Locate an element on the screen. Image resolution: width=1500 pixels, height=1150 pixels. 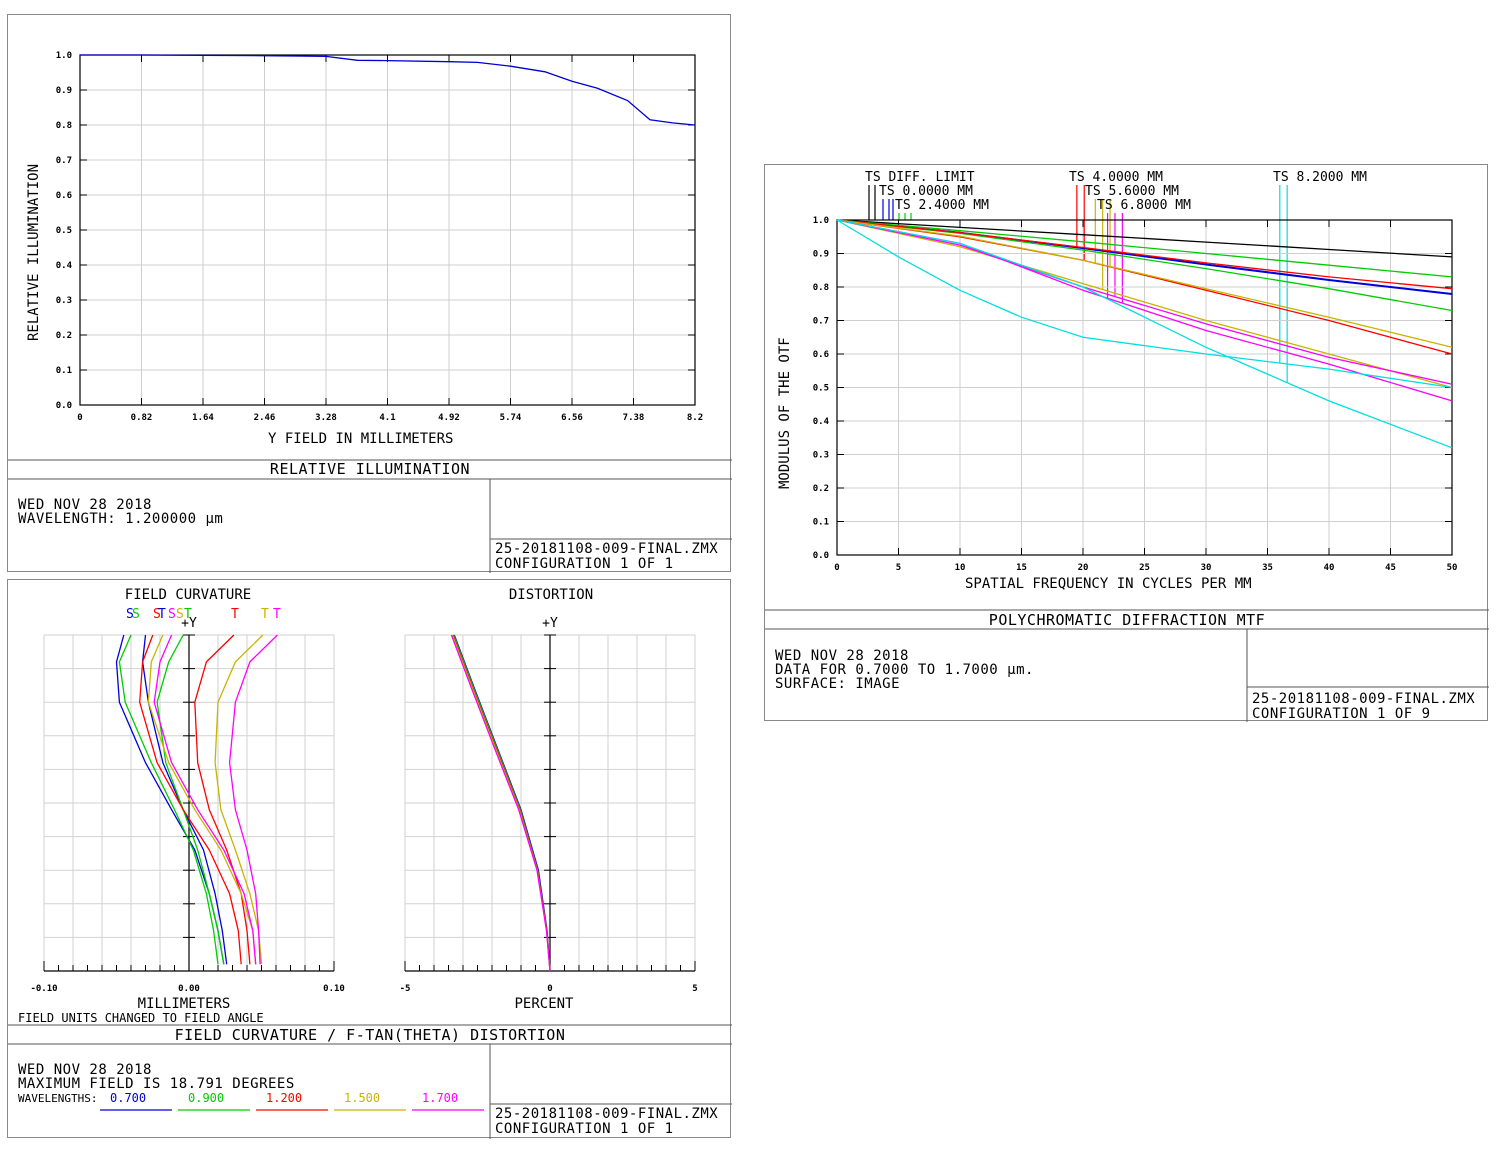
wavelength-value: 1.200 is located at coordinates (284, 1098).